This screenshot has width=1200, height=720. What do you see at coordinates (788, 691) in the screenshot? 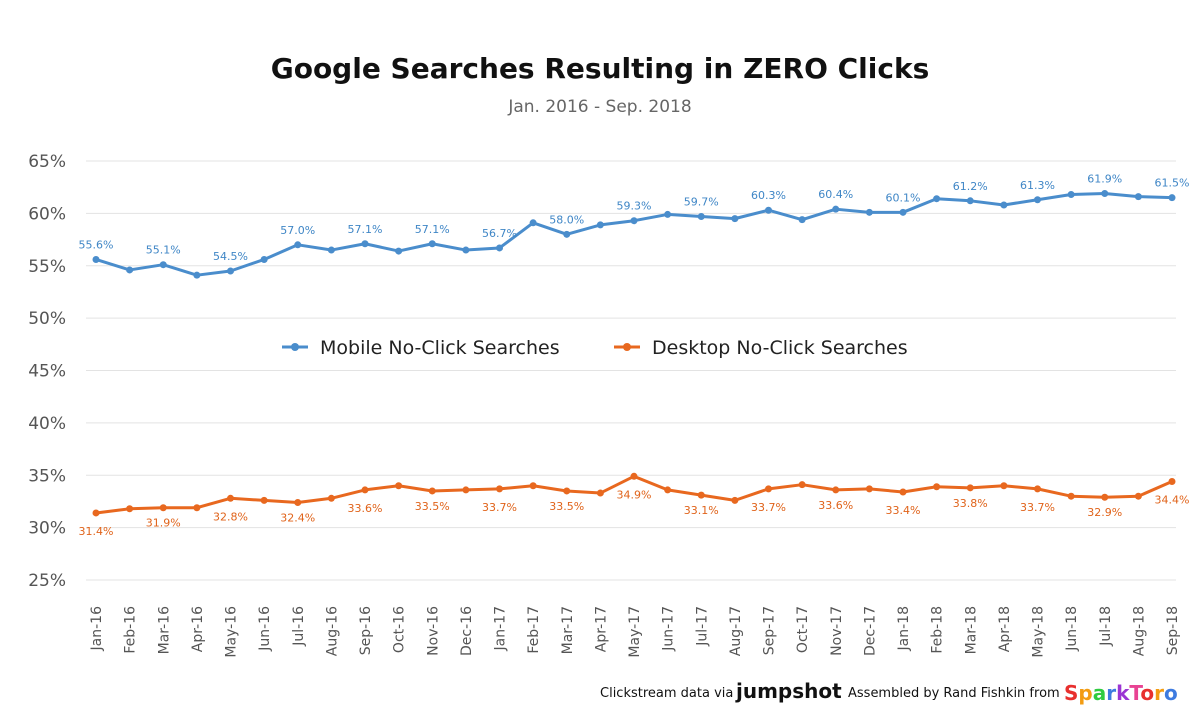
I see `jumpshot-logo: jumpshot` at bounding box center [788, 691].